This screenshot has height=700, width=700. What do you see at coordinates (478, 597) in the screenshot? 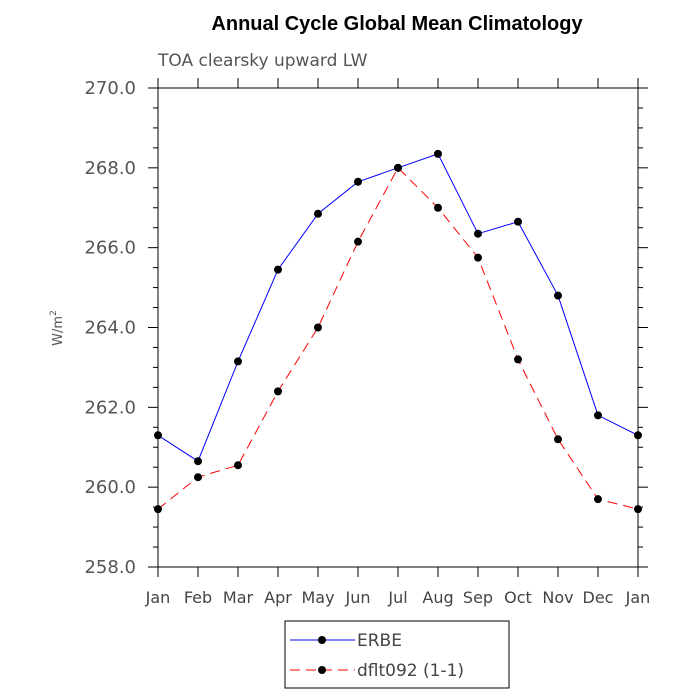
I see `x-tick-label: Sep` at bounding box center [478, 597].